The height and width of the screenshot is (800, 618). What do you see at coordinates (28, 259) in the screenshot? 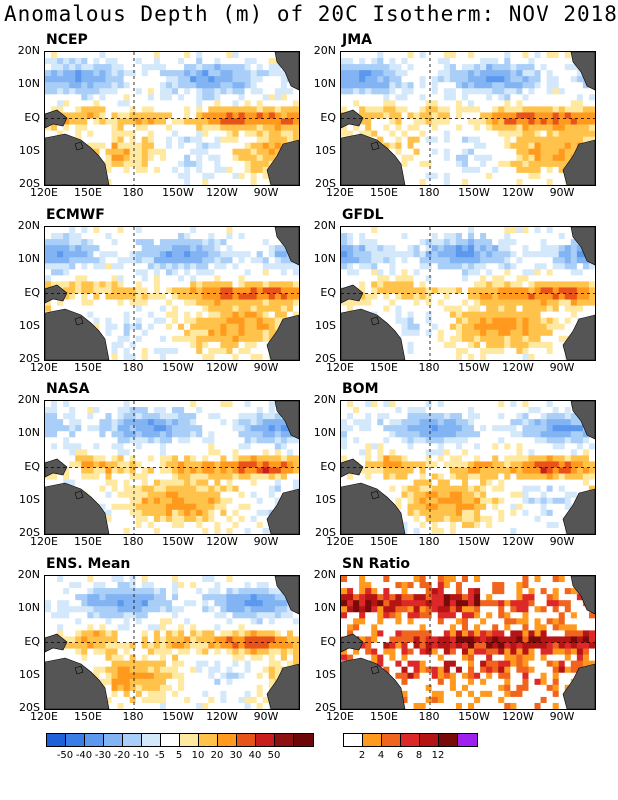
I see `lat-tick-label: 10N` at bounding box center [28, 259].